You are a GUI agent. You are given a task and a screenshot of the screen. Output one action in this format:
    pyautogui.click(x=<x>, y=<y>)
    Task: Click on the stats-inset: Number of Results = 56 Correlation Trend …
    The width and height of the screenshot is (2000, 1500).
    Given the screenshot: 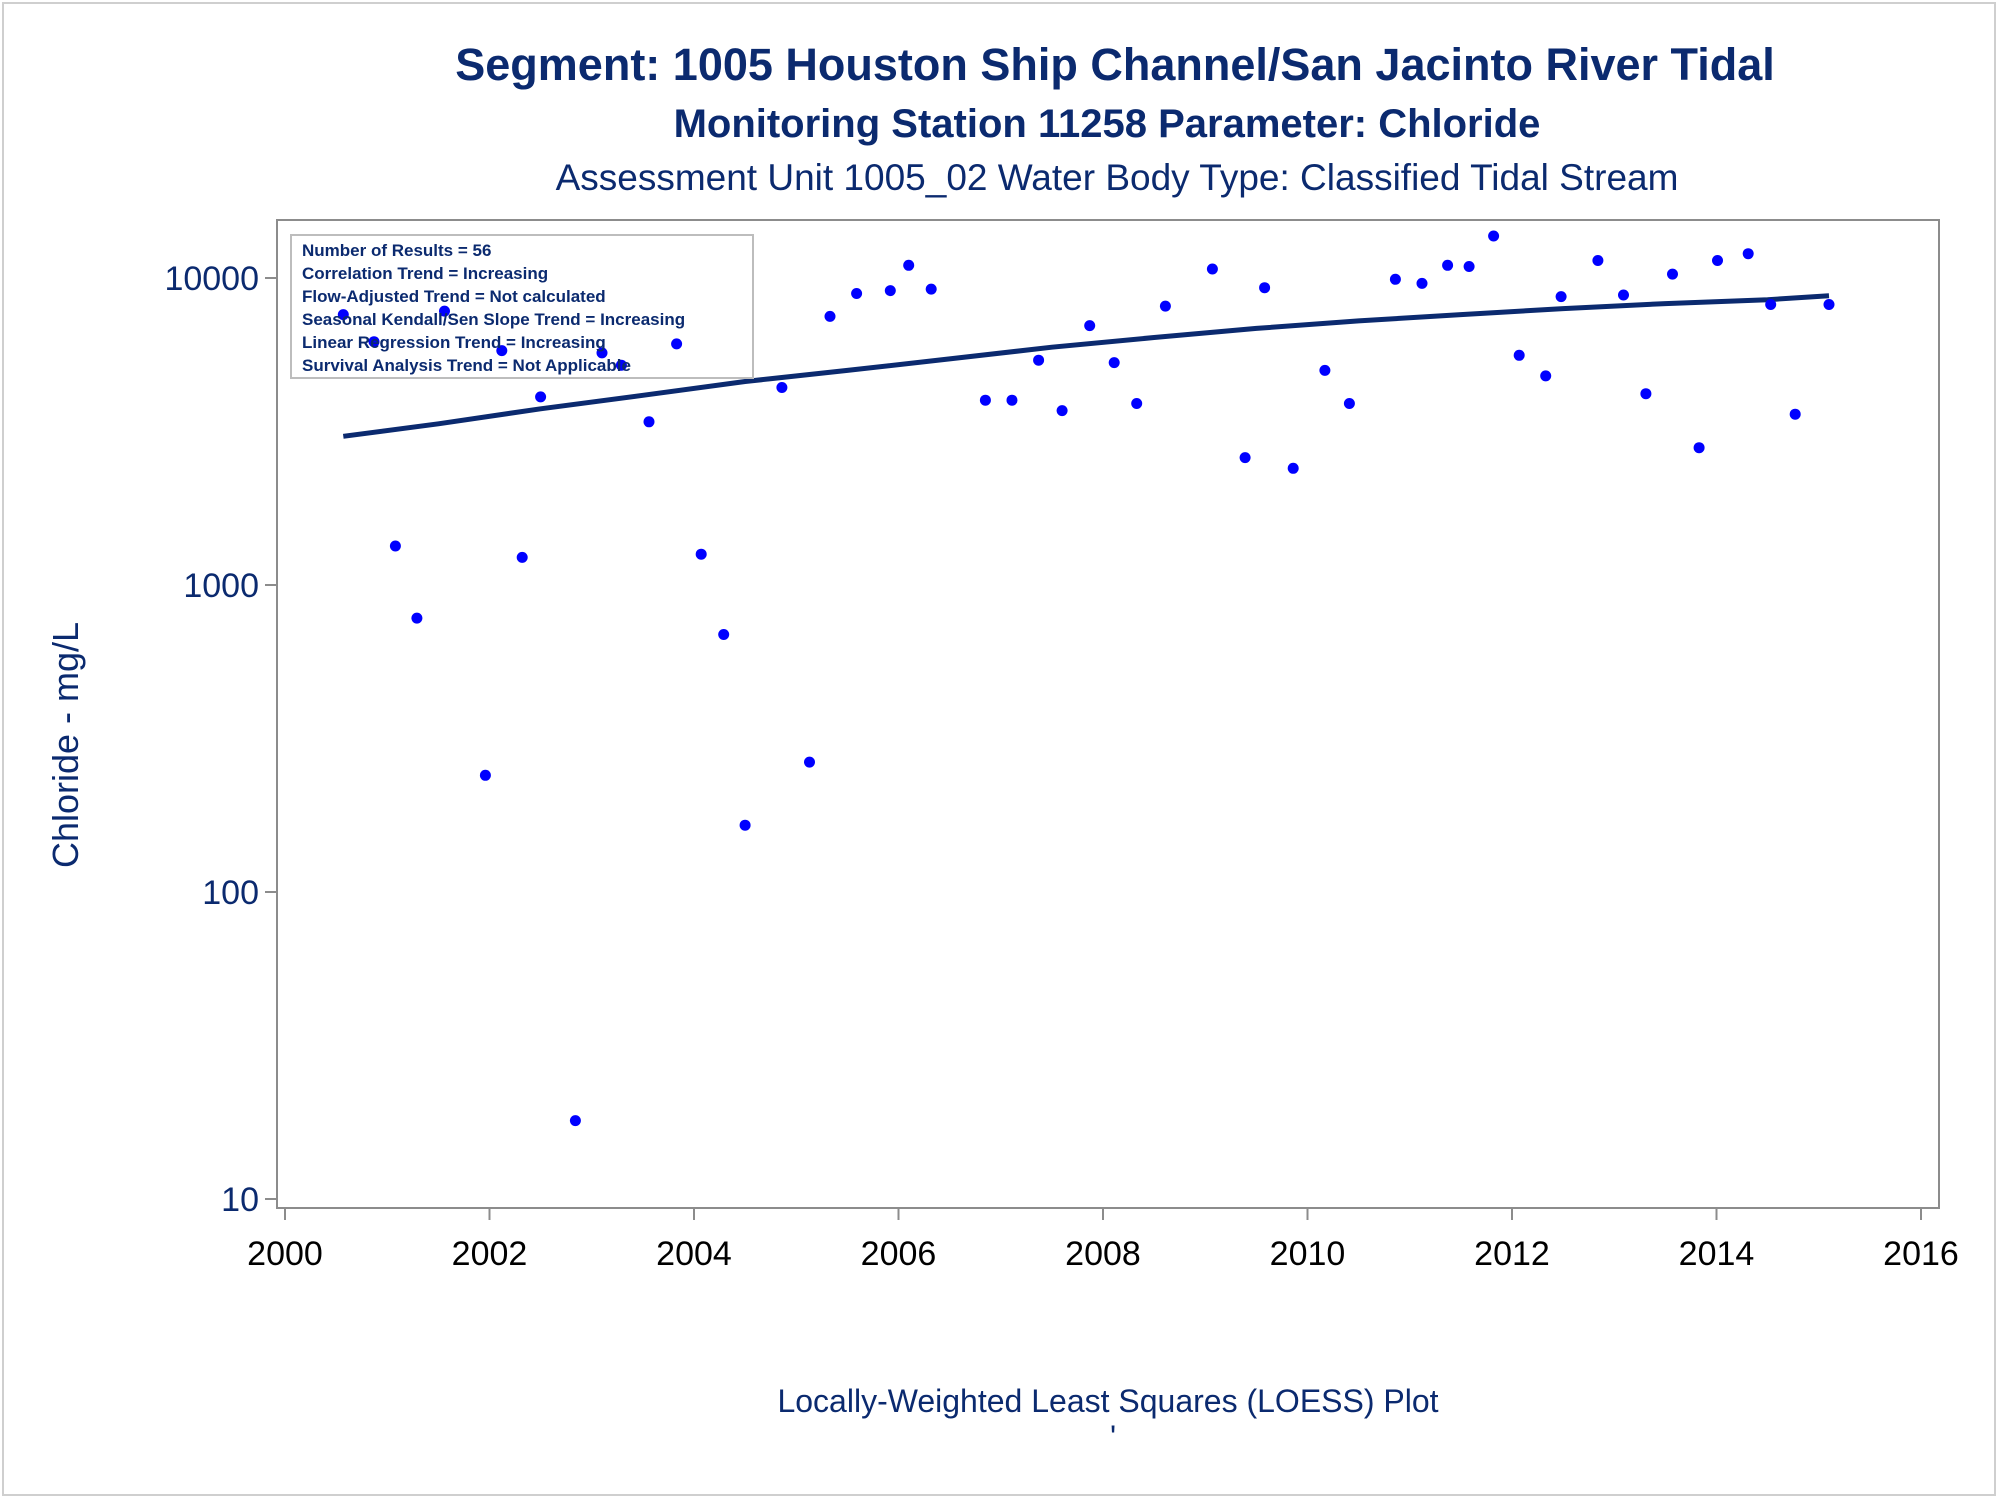 What is the action you would take?
    pyautogui.click(x=522, y=306)
    